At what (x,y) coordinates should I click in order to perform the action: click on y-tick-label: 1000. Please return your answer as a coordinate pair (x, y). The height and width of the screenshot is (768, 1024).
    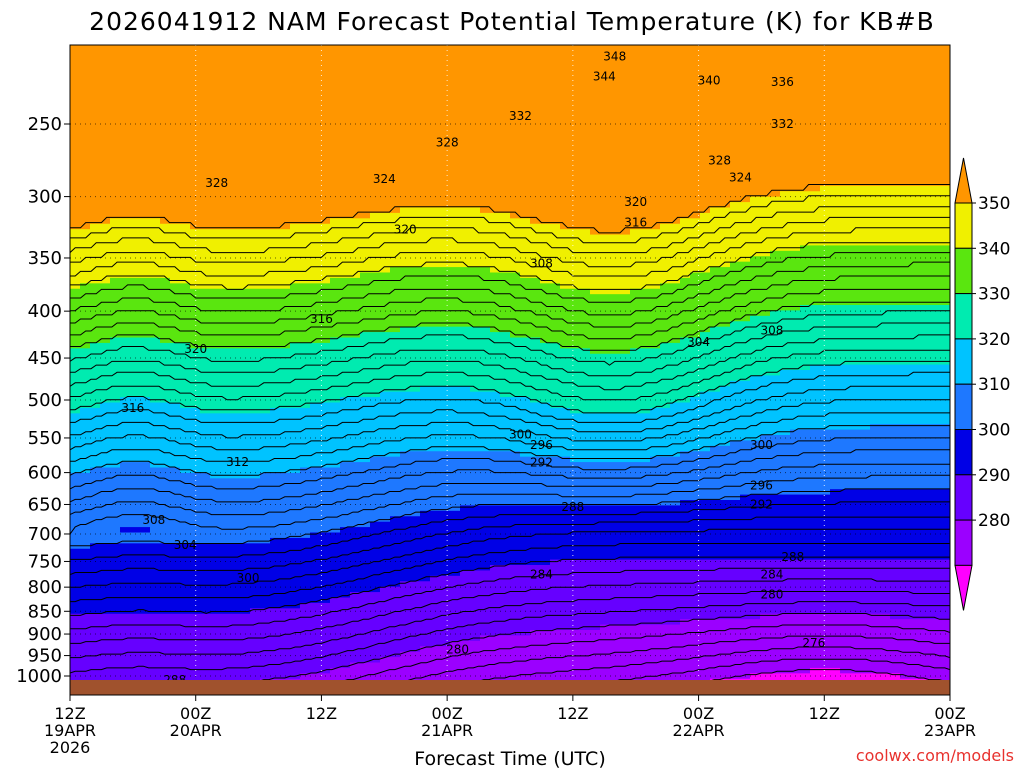
    Looking at the image, I should click on (39, 676).